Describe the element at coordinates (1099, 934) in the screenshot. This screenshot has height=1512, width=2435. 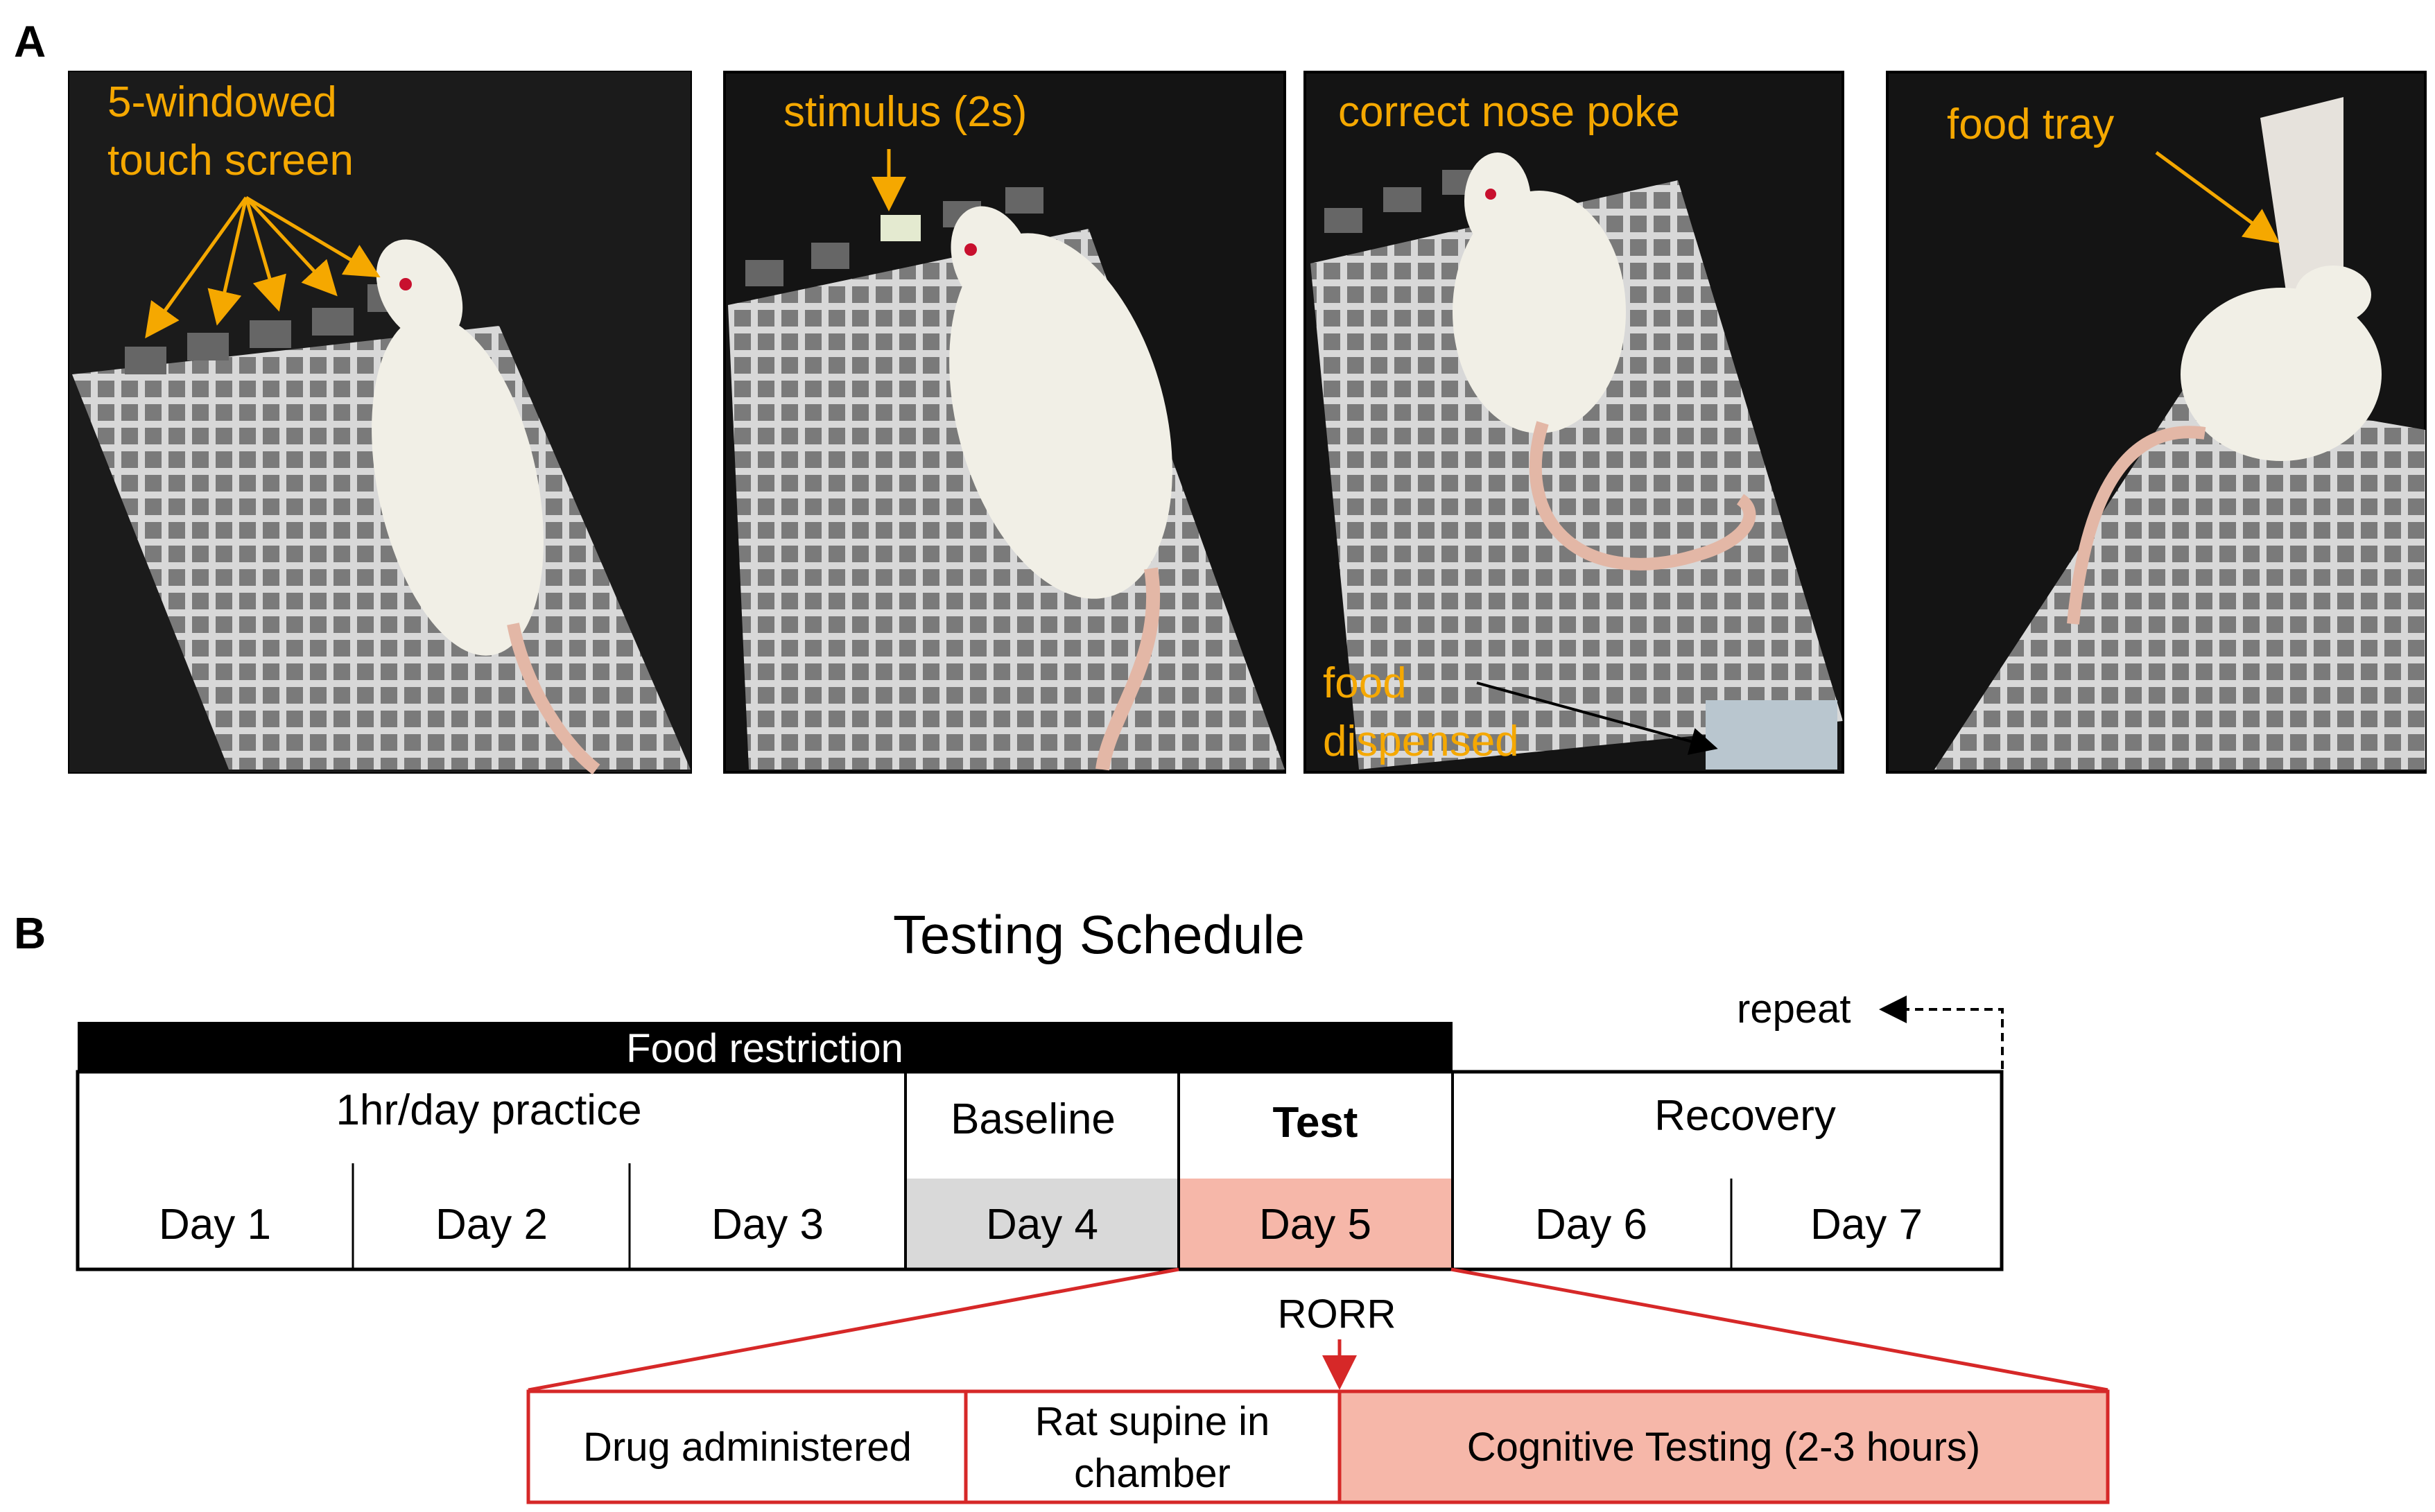
I see `schedule-title: Testing Schedule` at that location.